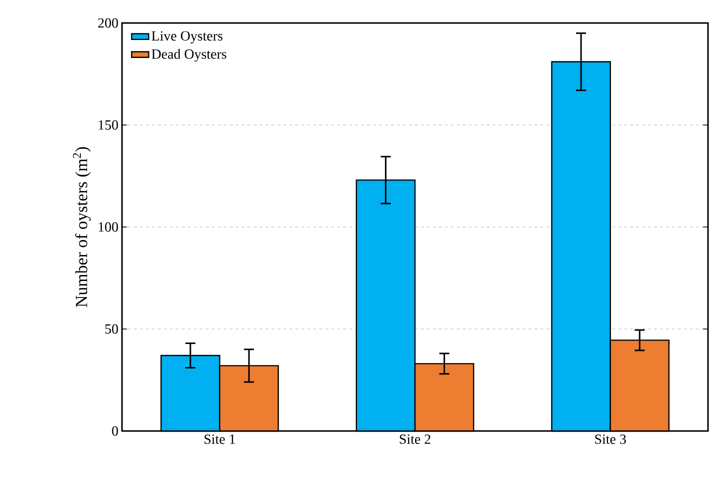 The height and width of the screenshot is (477, 710). I want to click on y-tick-label: 0, so click(115, 431).